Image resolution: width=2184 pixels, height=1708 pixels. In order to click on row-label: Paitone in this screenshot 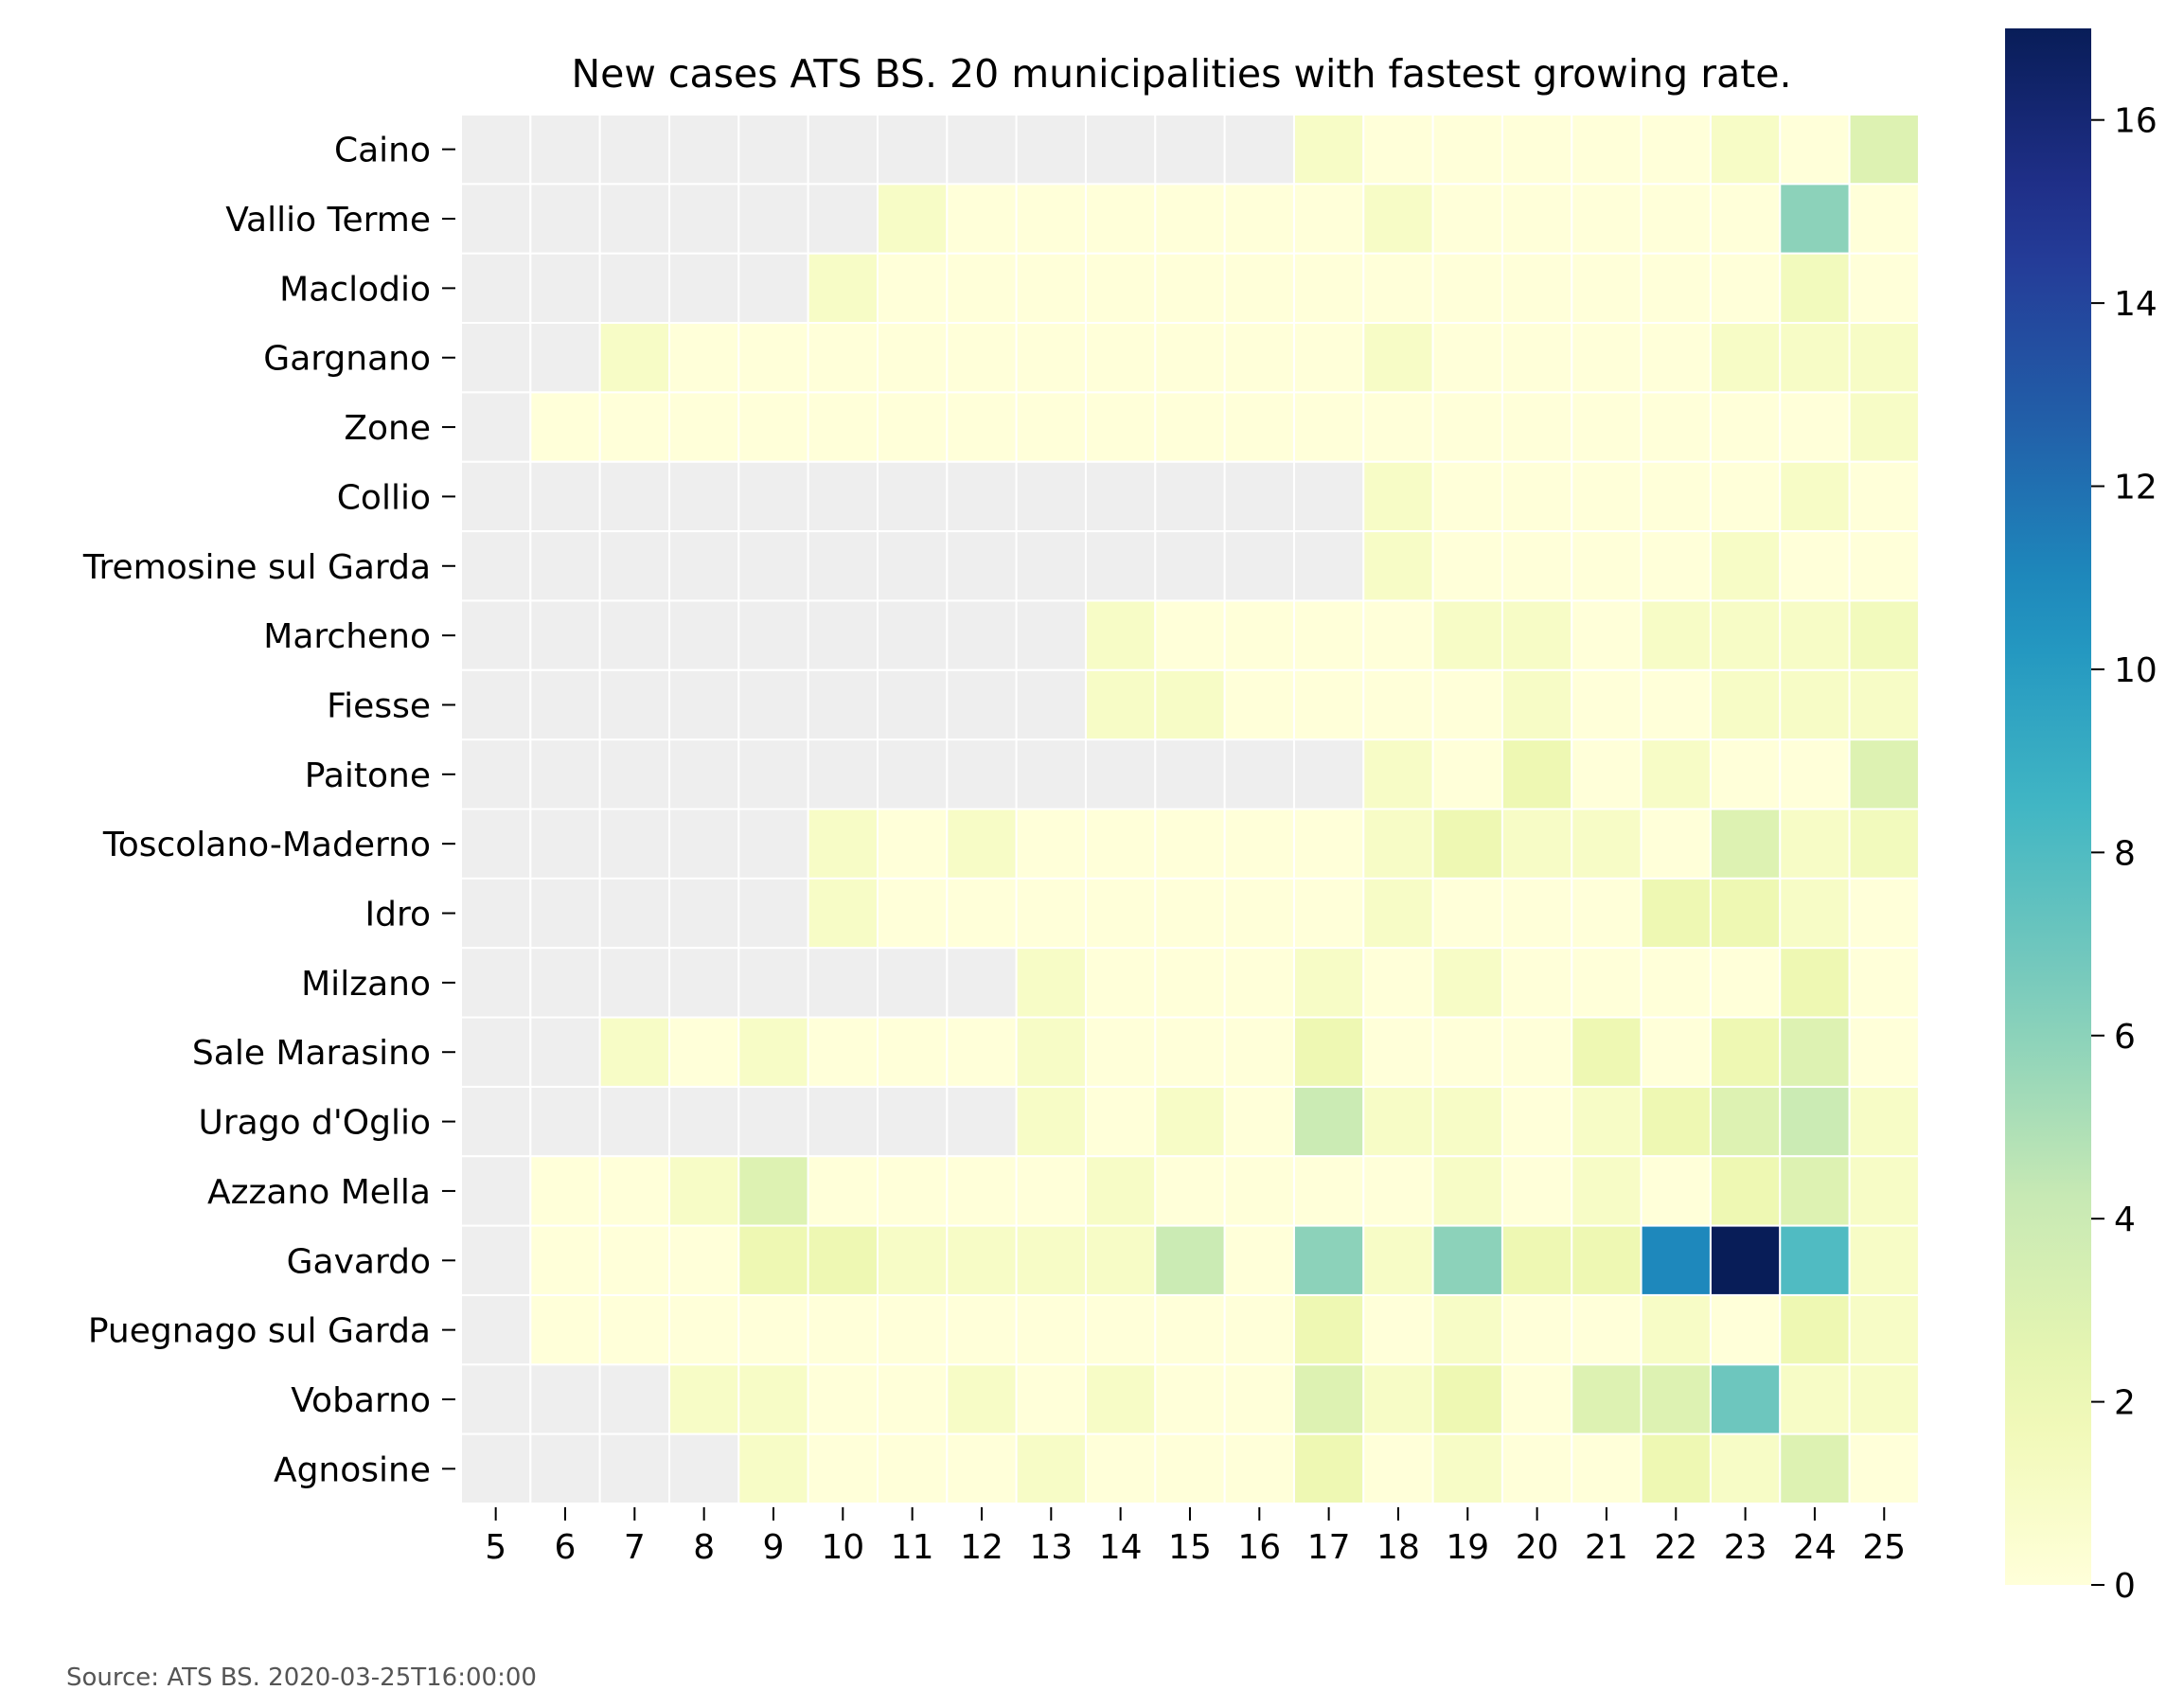, I will do `click(368, 775)`.